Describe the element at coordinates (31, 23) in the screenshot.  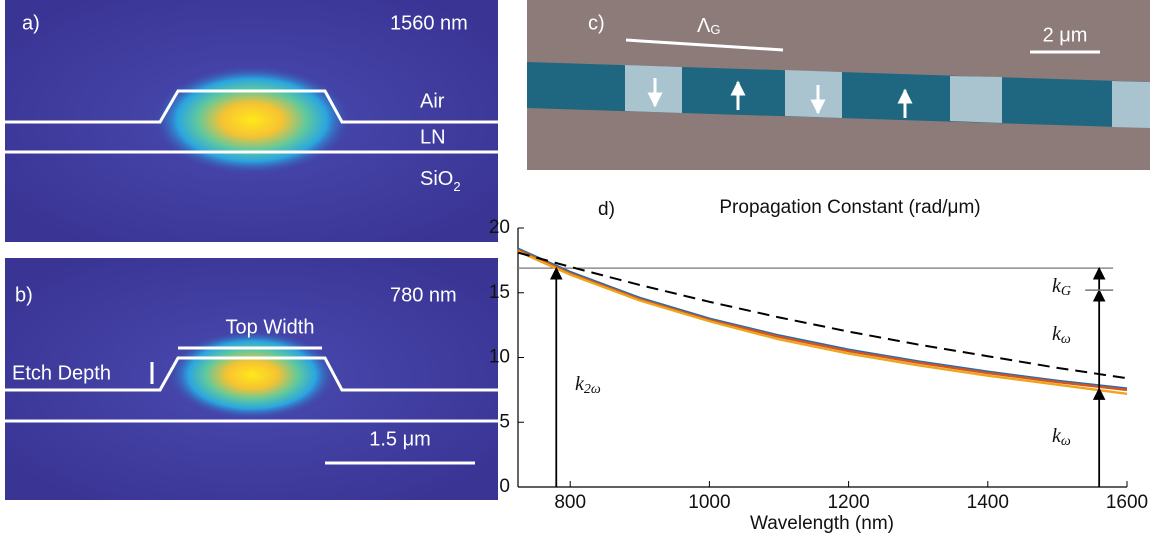
I see `panel-label: a)` at that location.